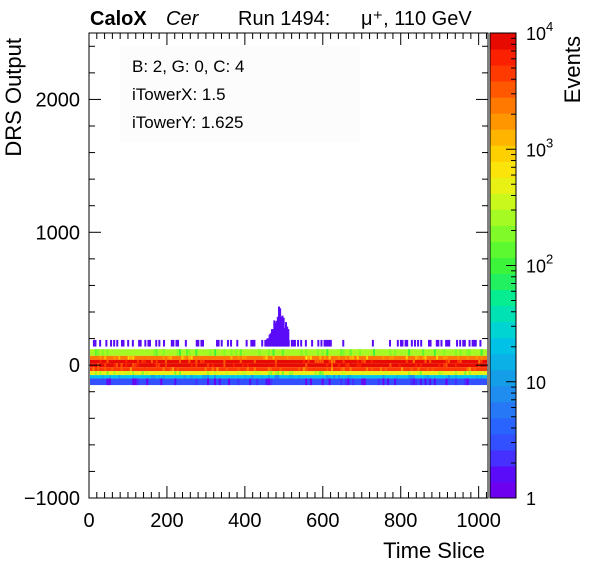 Image resolution: width=596 pixels, height=572 pixels. Describe the element at coordinates (118, 19) in the screenshot. I see `brand-label: CaloX` at that location.